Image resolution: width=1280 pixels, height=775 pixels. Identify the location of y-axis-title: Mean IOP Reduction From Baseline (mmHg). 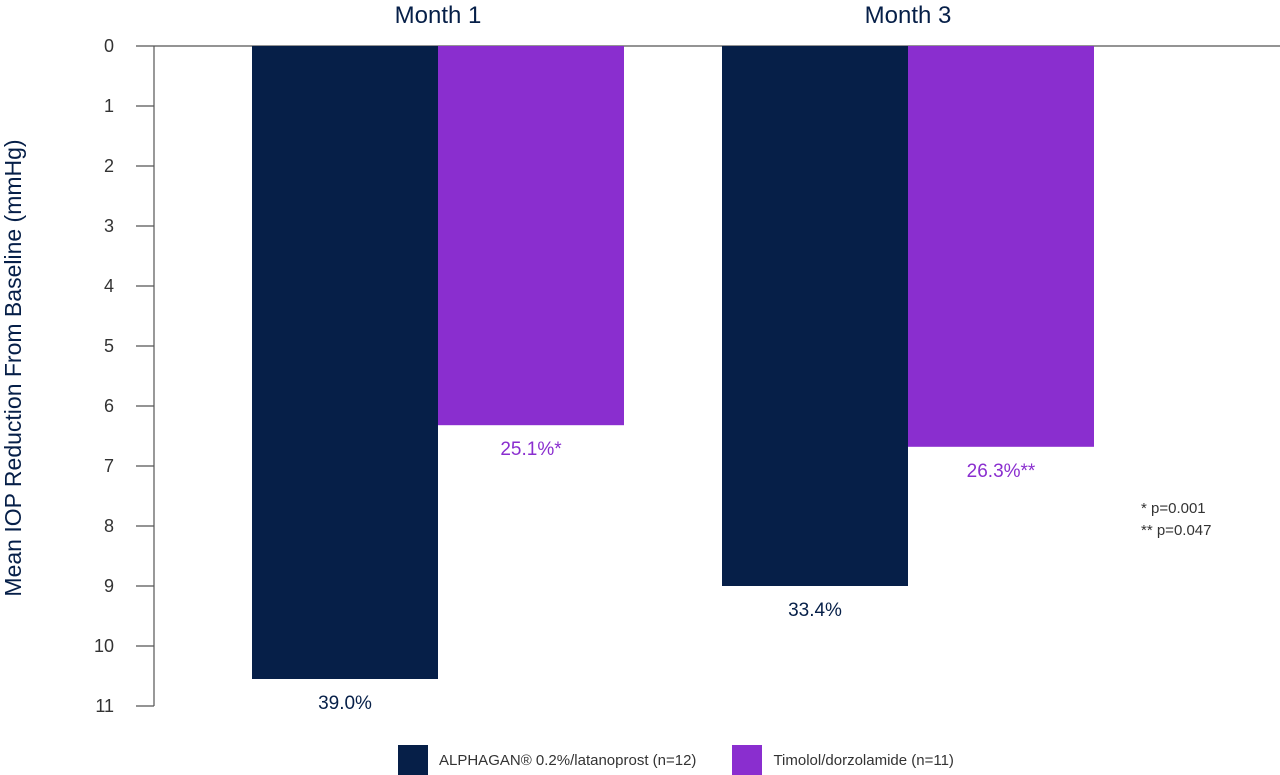
(13, 367).